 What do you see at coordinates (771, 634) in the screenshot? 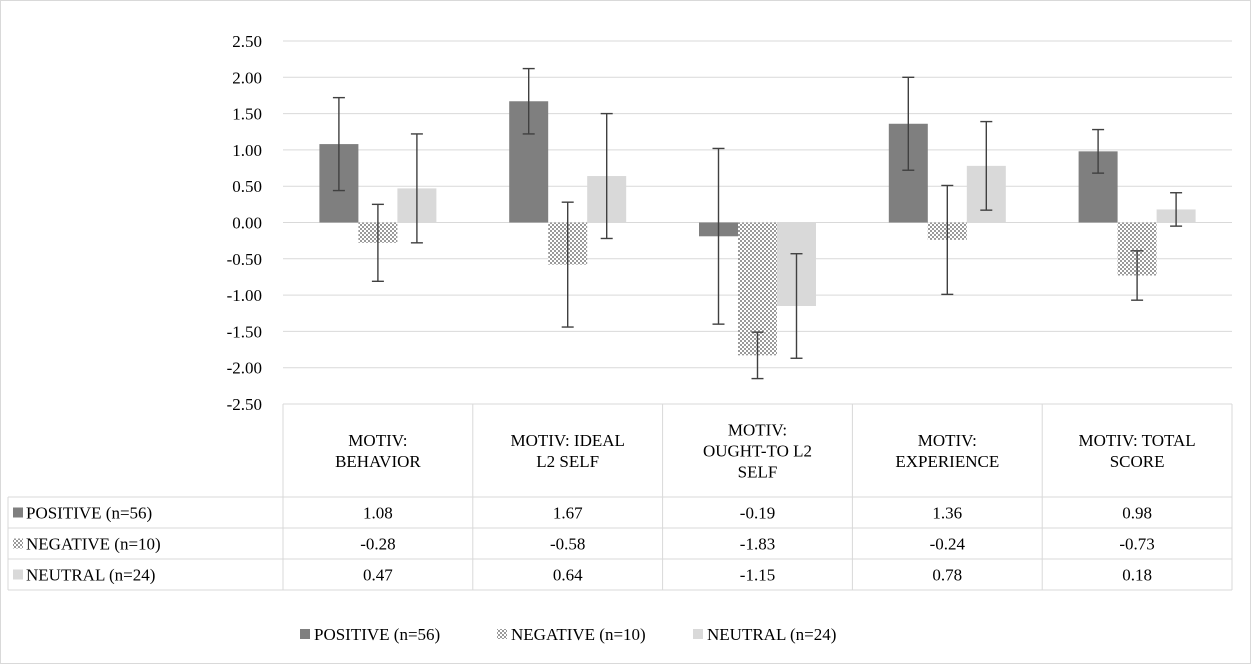
I see `legend-label: NEUTRAL (n=24)` at bounding box center [771, 634].